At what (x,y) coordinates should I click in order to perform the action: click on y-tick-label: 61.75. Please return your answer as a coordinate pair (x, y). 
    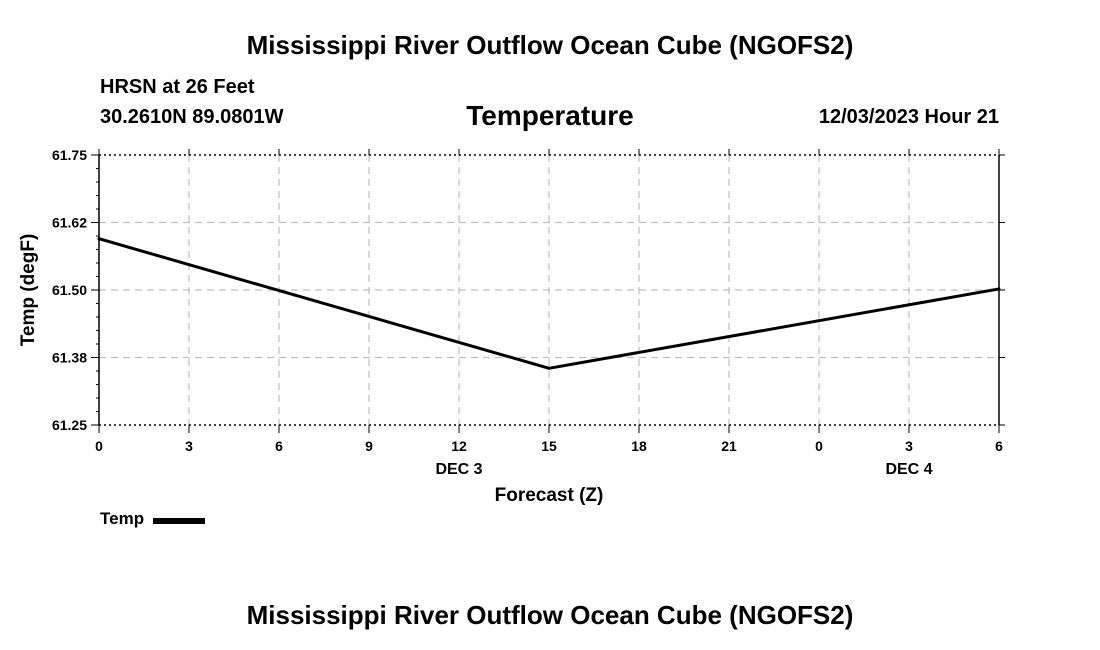
    Looking at the image, I should click on (69, 155).